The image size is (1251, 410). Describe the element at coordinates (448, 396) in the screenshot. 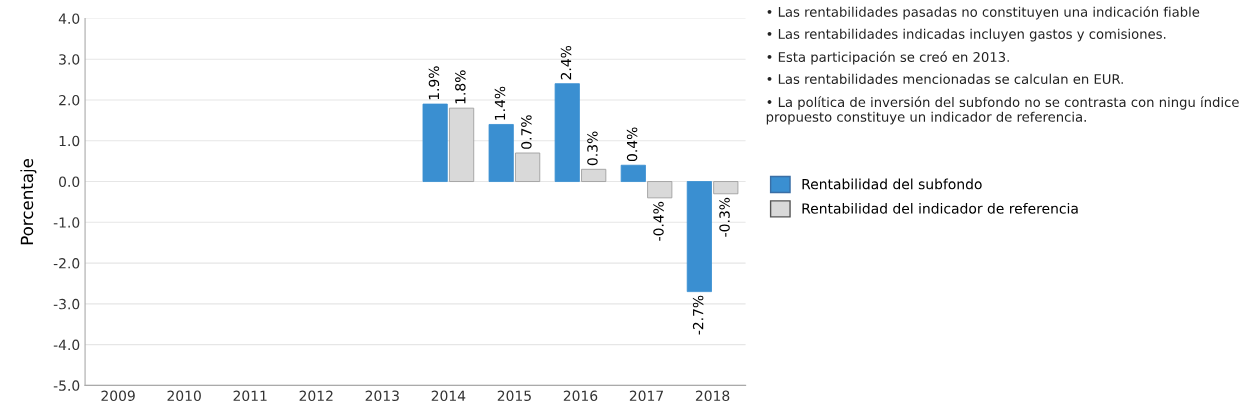

I see `x-tick-label: 2014` at that location.